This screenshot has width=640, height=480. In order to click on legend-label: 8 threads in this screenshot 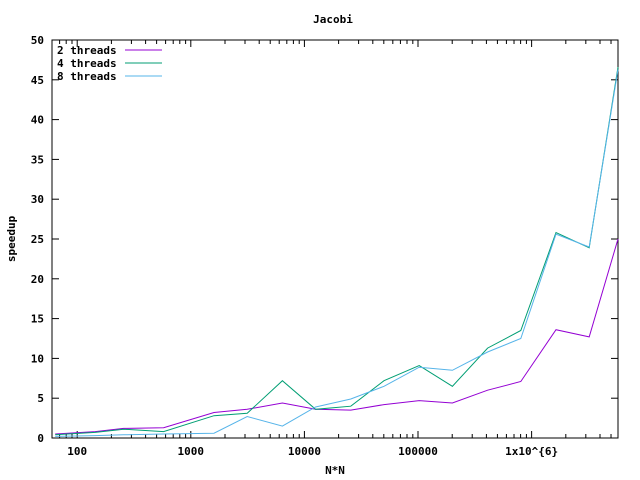, I will do `click(87, 76)`.